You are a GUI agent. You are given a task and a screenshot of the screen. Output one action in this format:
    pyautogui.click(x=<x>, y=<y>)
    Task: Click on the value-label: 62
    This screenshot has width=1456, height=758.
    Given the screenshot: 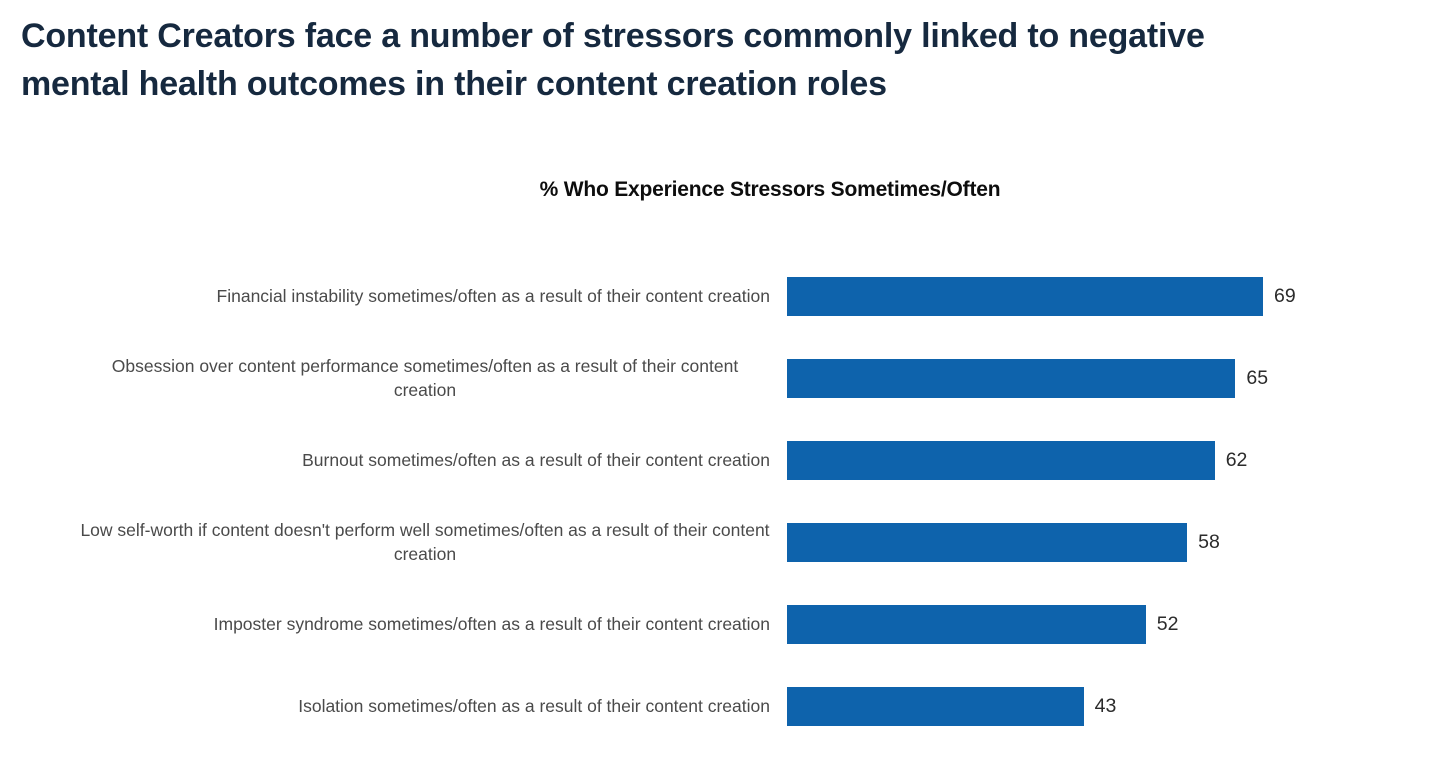 What is the action you would take?
    pyautogui.click(x=1236, y=459)
    